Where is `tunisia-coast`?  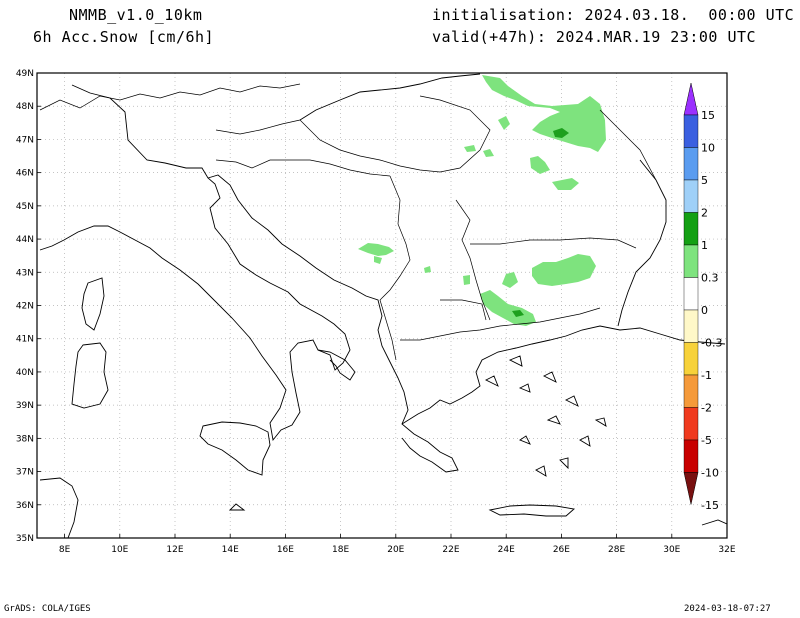 tunisia-coast is located at coordinates (59, 507).